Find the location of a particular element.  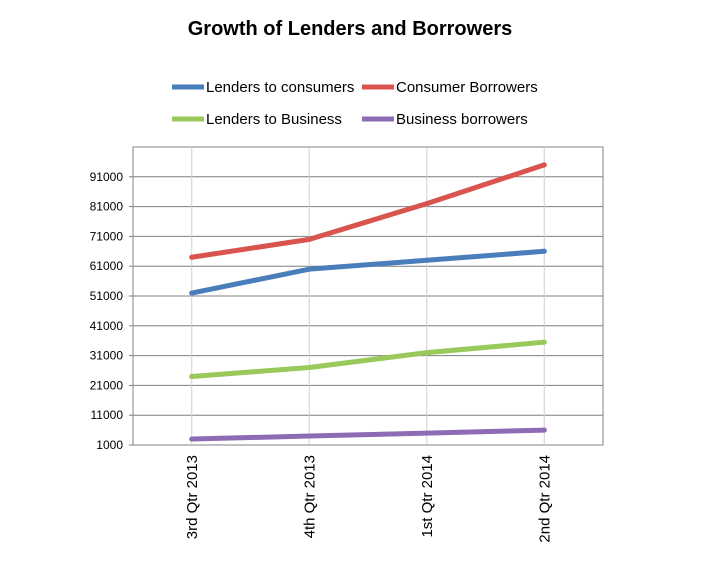

y-tick-label: 21000 is located at coordinates (107, 385).